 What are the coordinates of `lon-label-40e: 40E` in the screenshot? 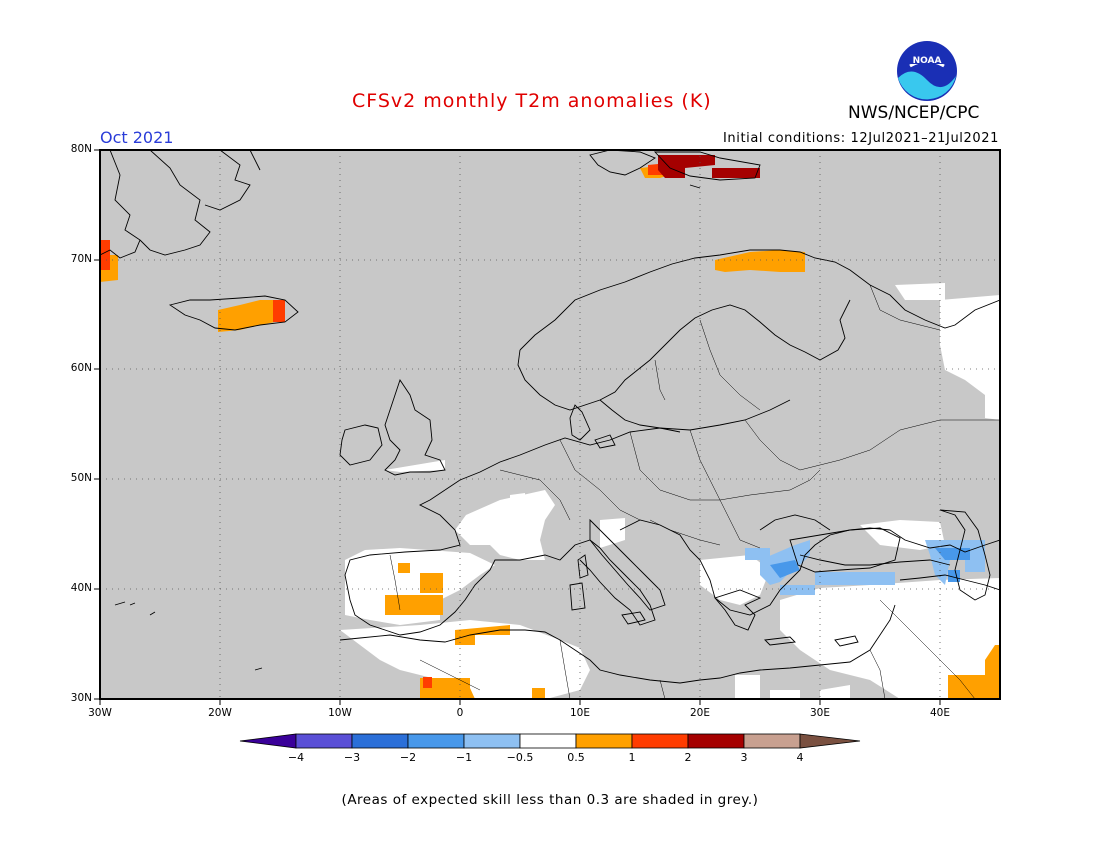 It's located at (940, 713).